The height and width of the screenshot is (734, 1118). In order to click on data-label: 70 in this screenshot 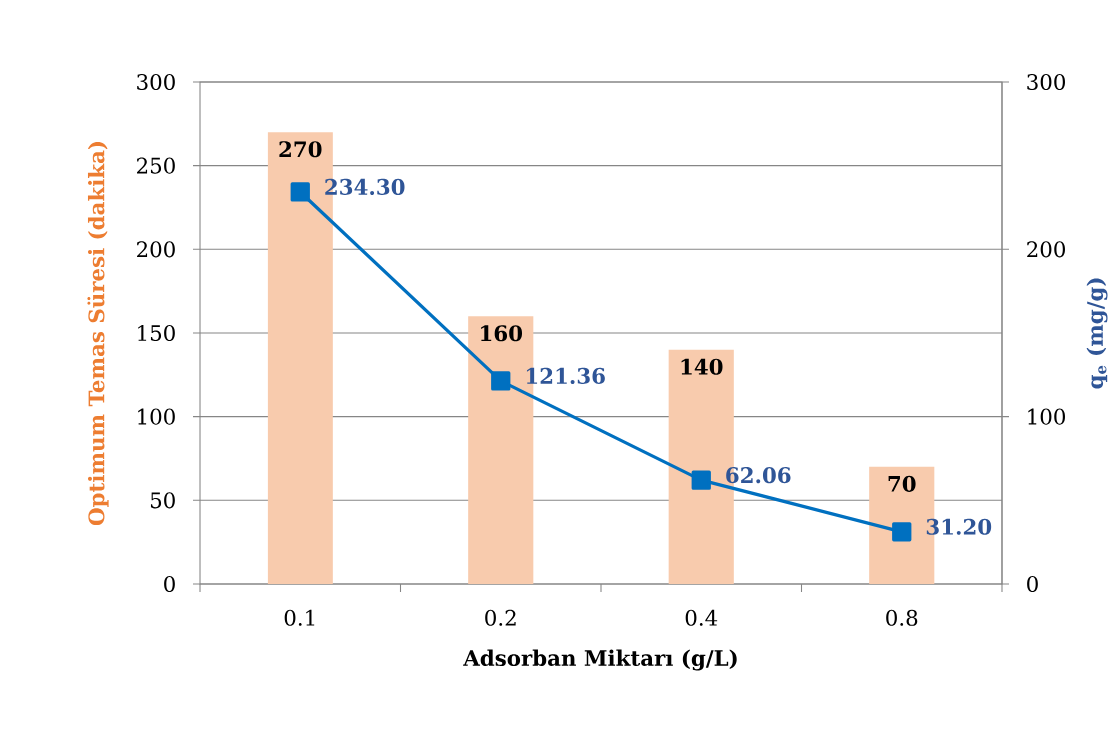, I will do `click(902, 483)`.